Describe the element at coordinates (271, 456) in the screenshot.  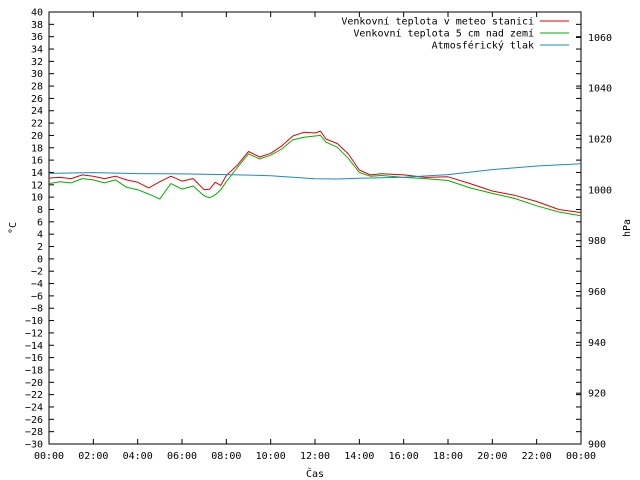
I see `x-tick-label: 10:00` at that location.